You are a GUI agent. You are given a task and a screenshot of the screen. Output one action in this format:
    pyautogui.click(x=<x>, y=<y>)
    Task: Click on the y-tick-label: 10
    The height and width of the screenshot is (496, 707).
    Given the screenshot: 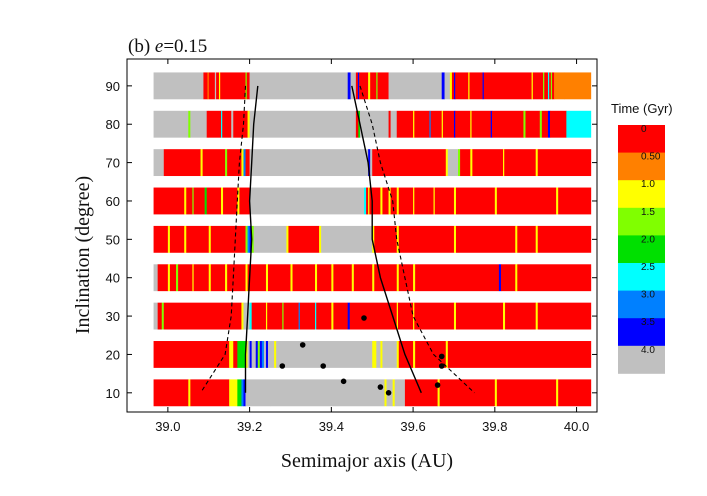 What is the action you would take?
    pyautogui.click(x=113, y=393)
    